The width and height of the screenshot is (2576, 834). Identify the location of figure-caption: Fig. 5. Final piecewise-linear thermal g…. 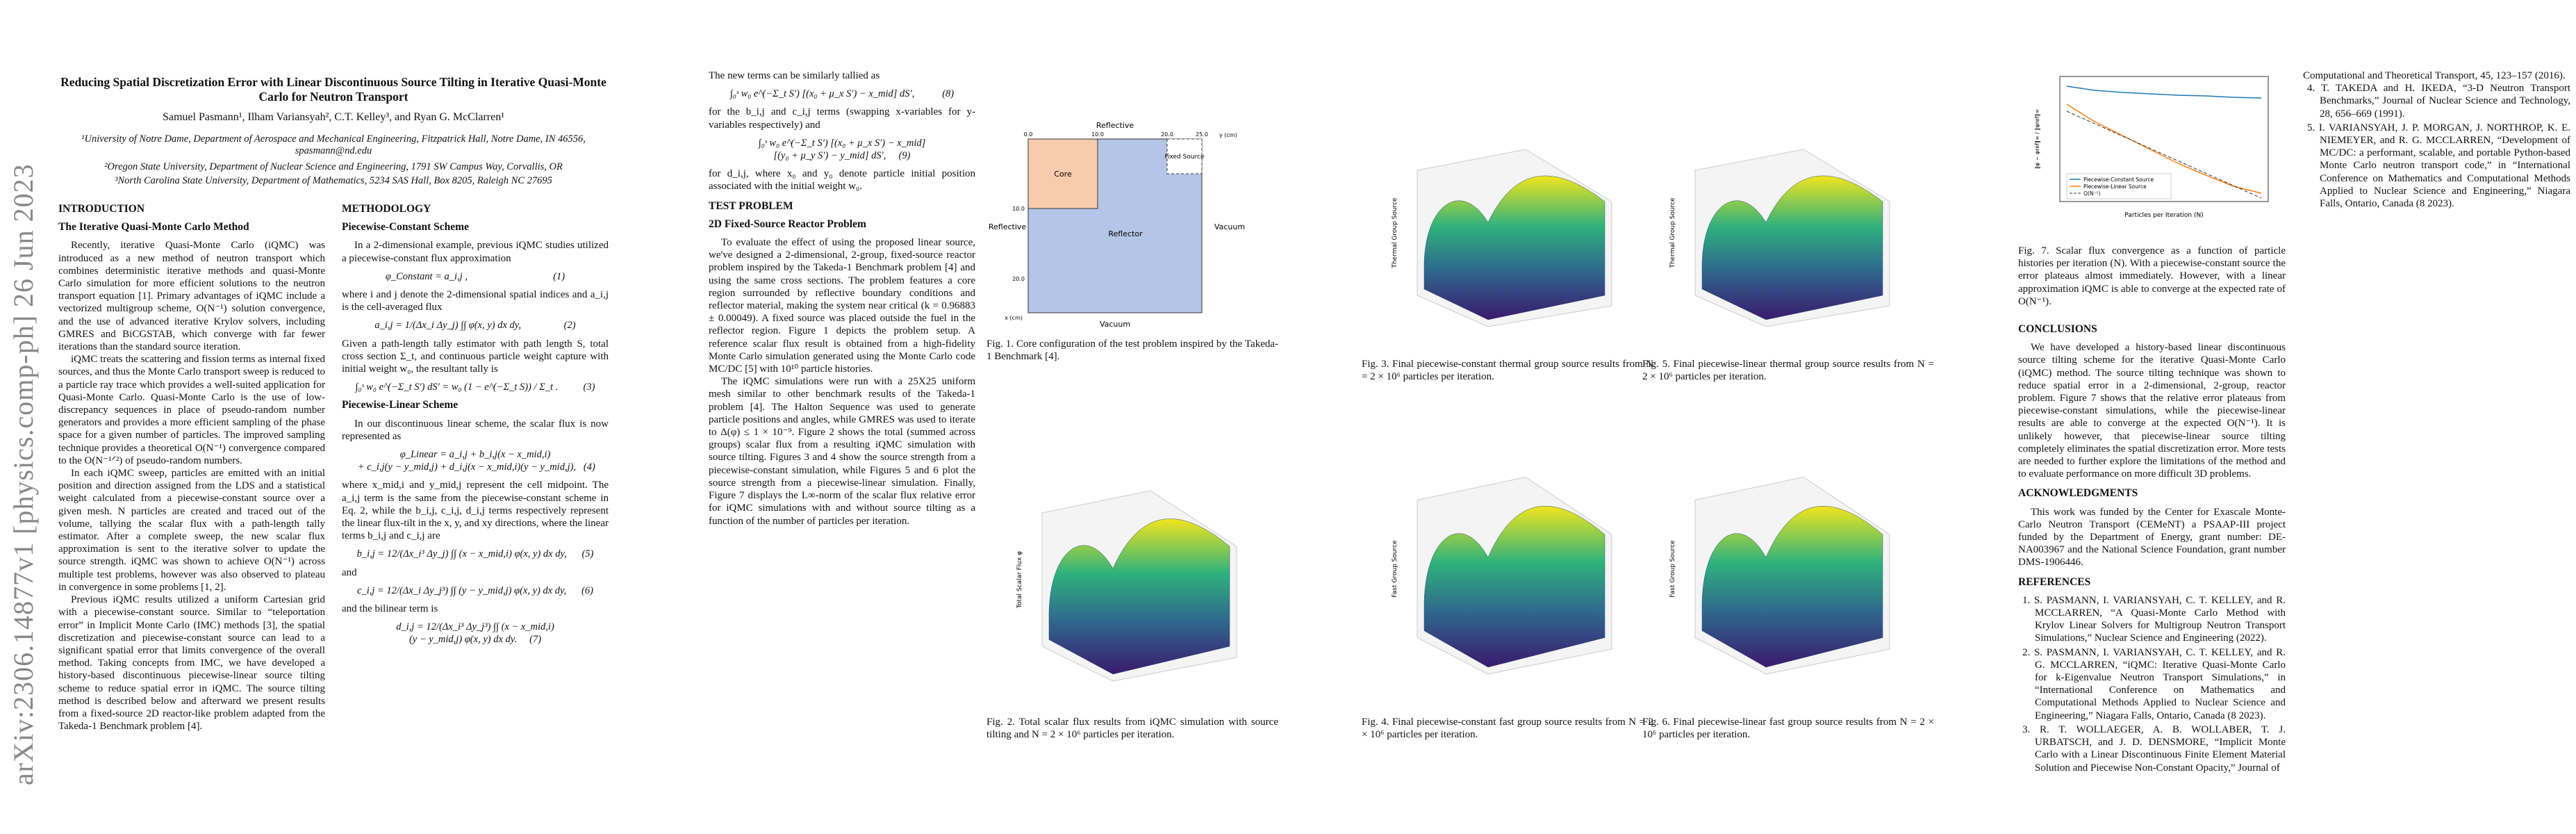
(1788, 371).